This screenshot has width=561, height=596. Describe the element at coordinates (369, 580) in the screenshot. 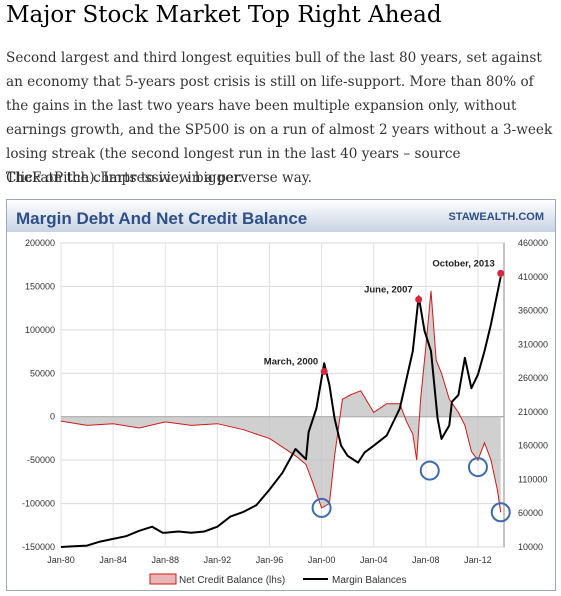

I see `legend-label-margin: Margin Balances` at that location.